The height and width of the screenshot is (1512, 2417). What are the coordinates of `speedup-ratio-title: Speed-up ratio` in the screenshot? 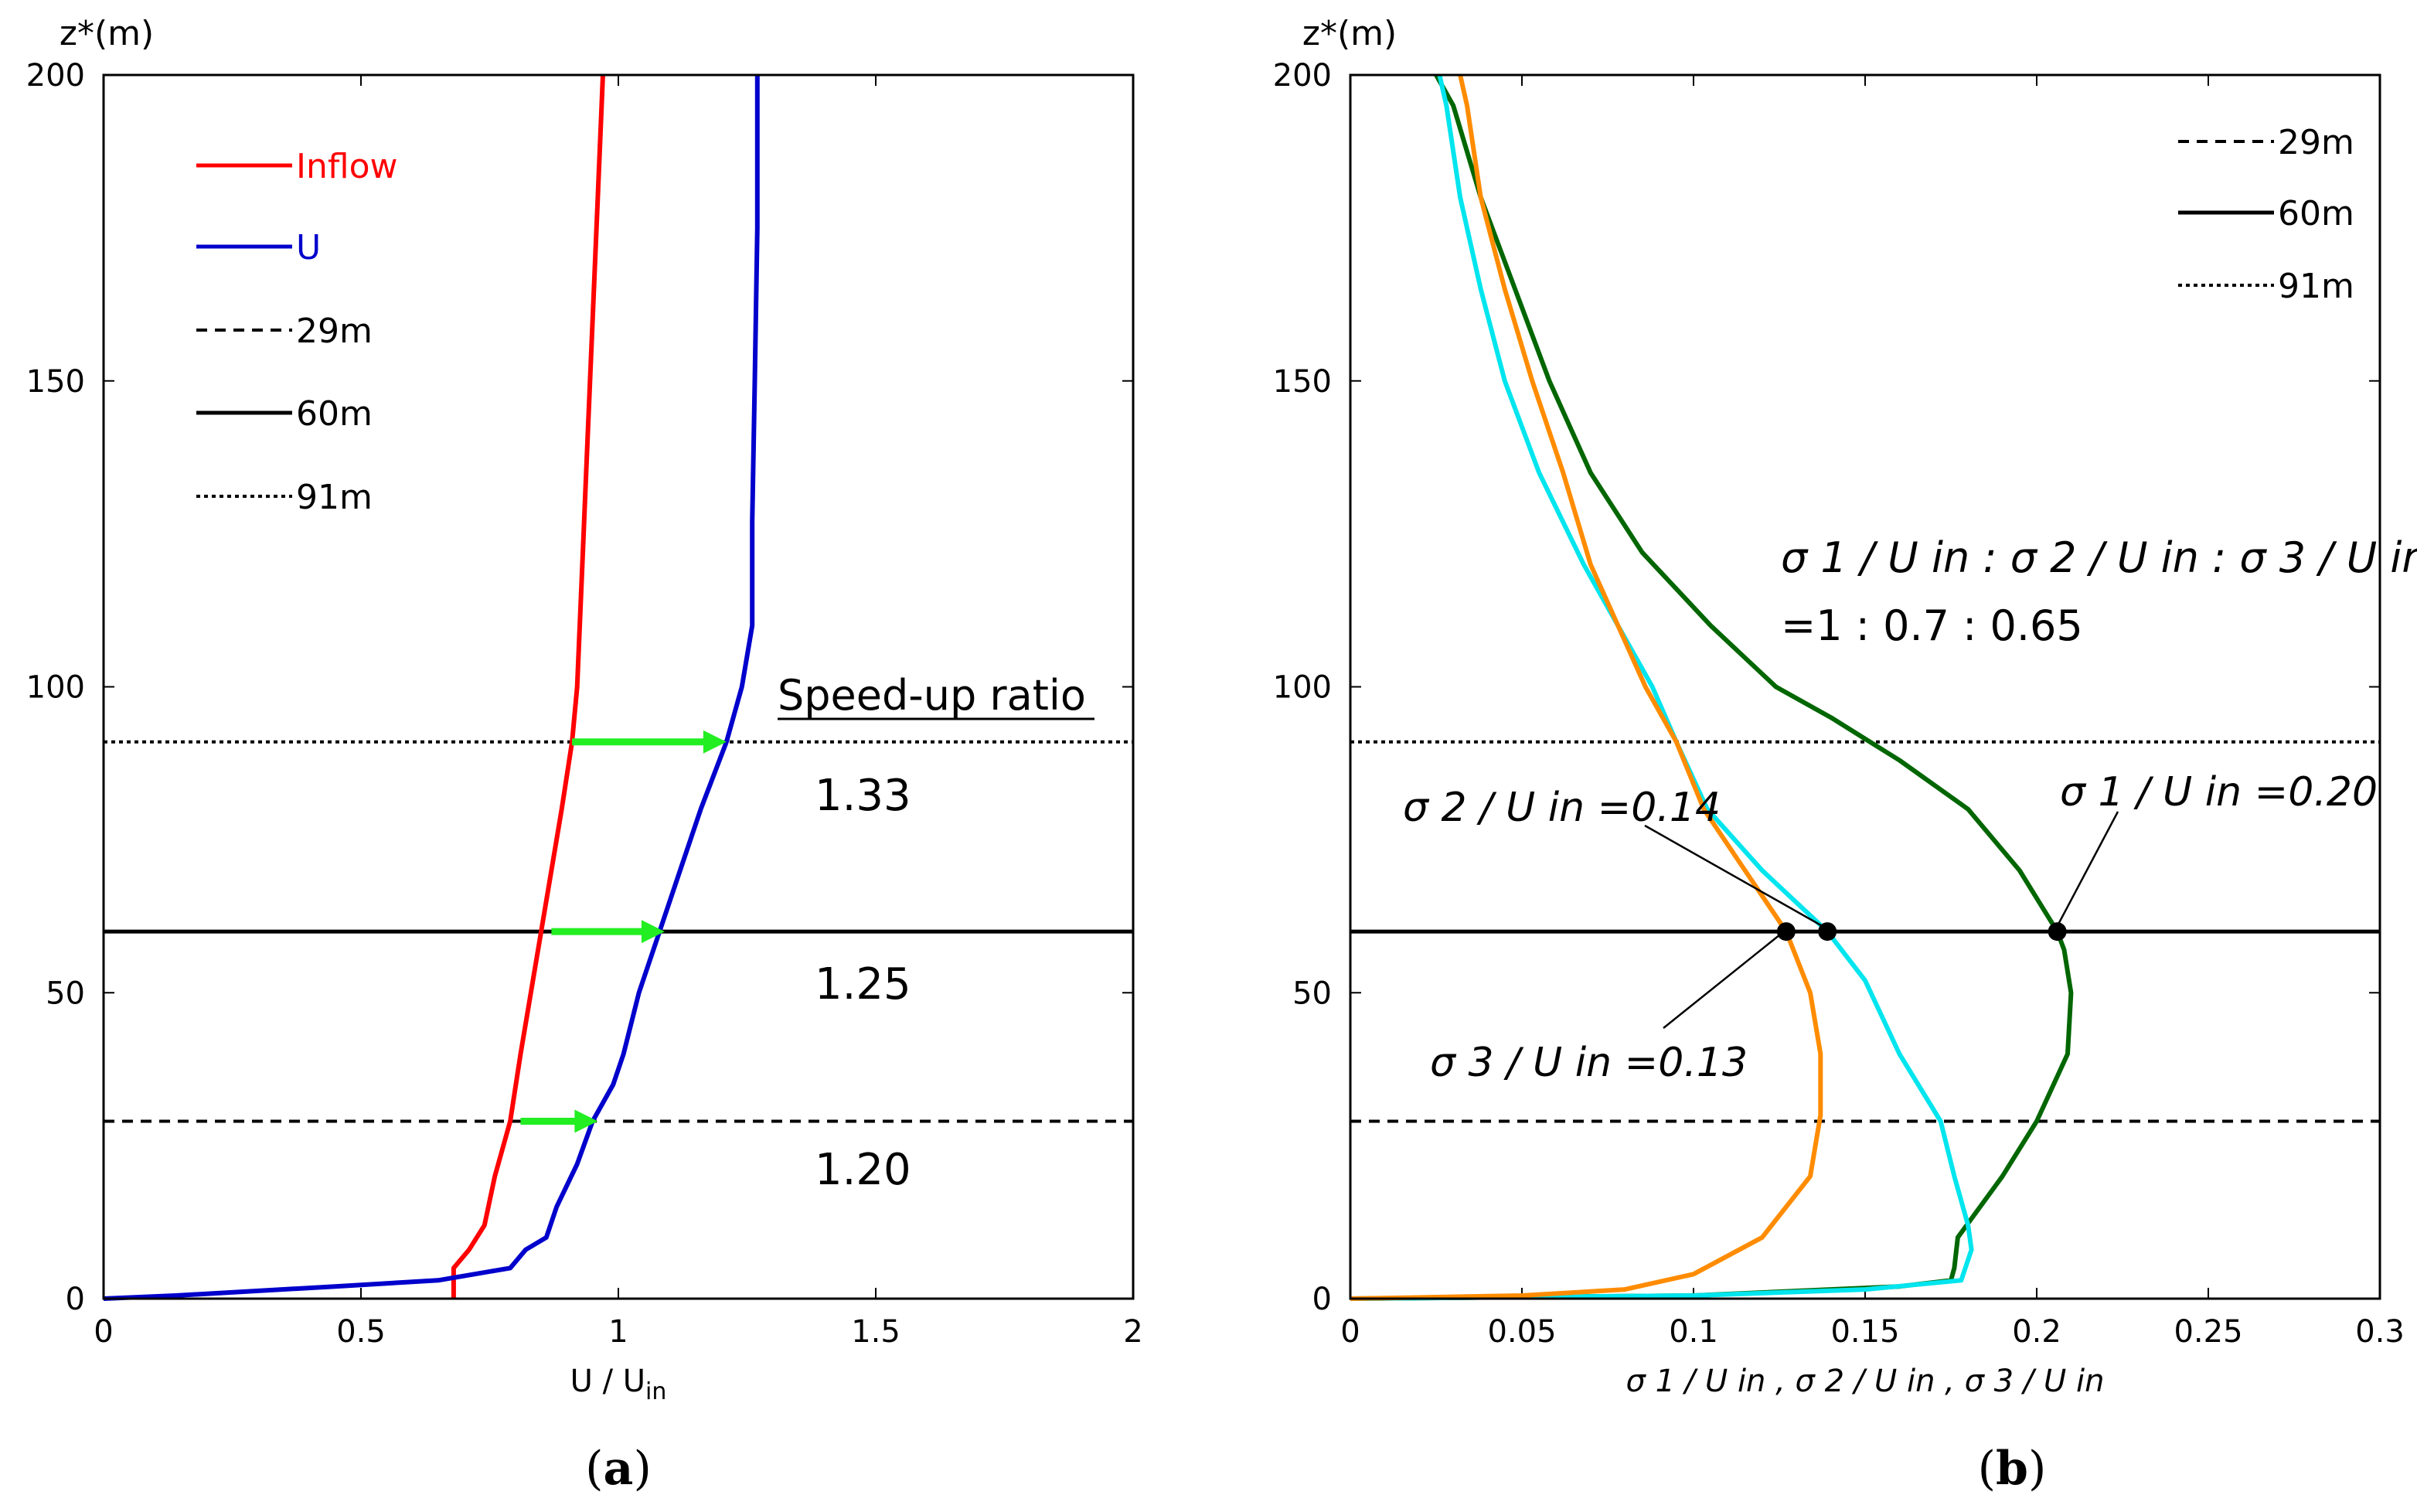 It's located at (932, 695).